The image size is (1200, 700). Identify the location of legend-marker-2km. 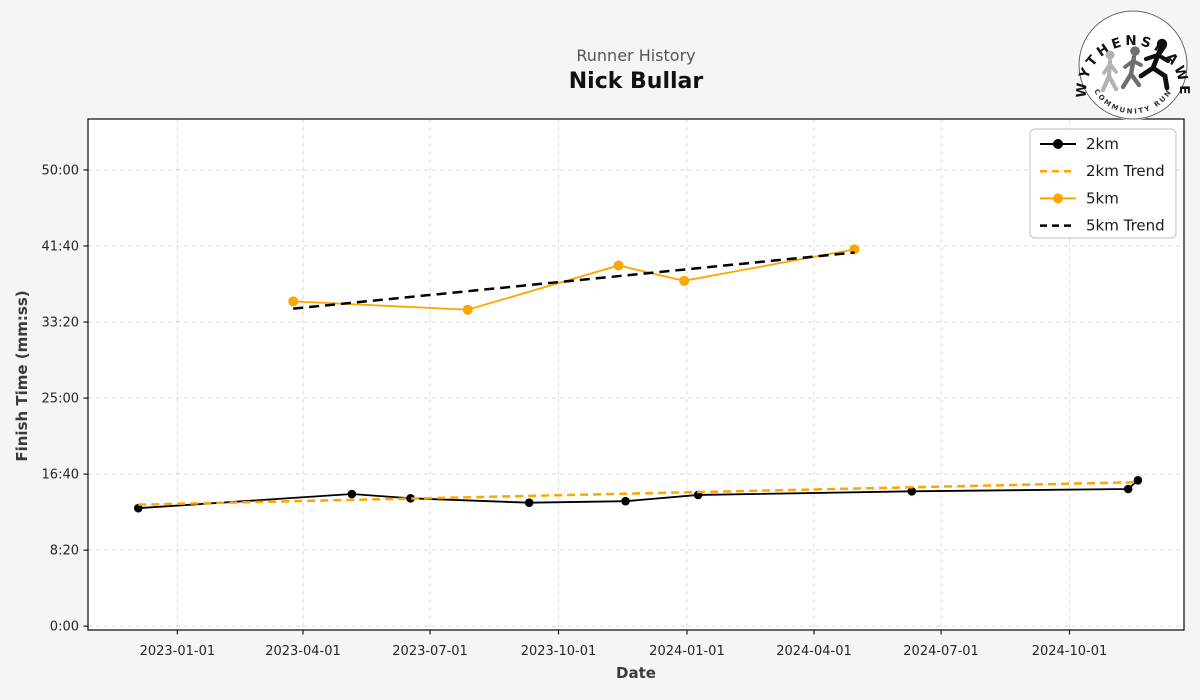
(1058, 144).